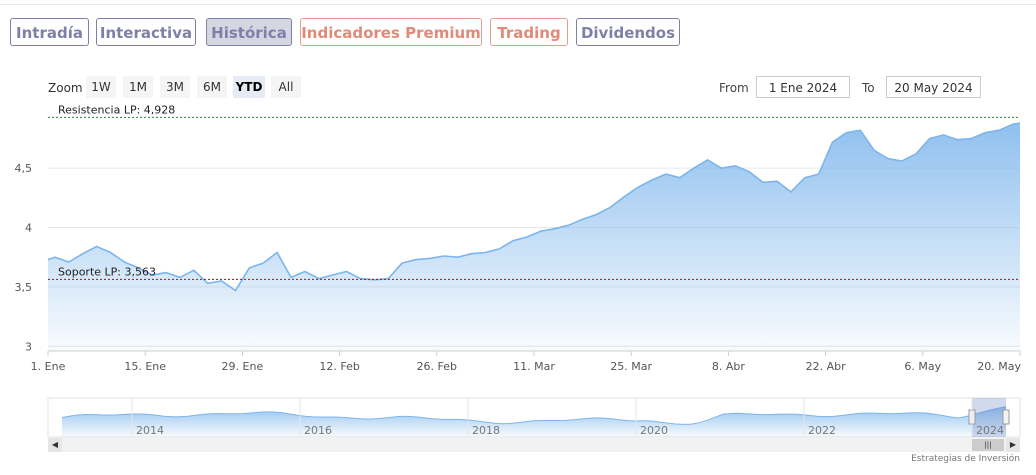  What do you see at coordinates (990, 430) in the screenshot?
I see `navigator-year-label: 2024` at bounding box center [990, 430].